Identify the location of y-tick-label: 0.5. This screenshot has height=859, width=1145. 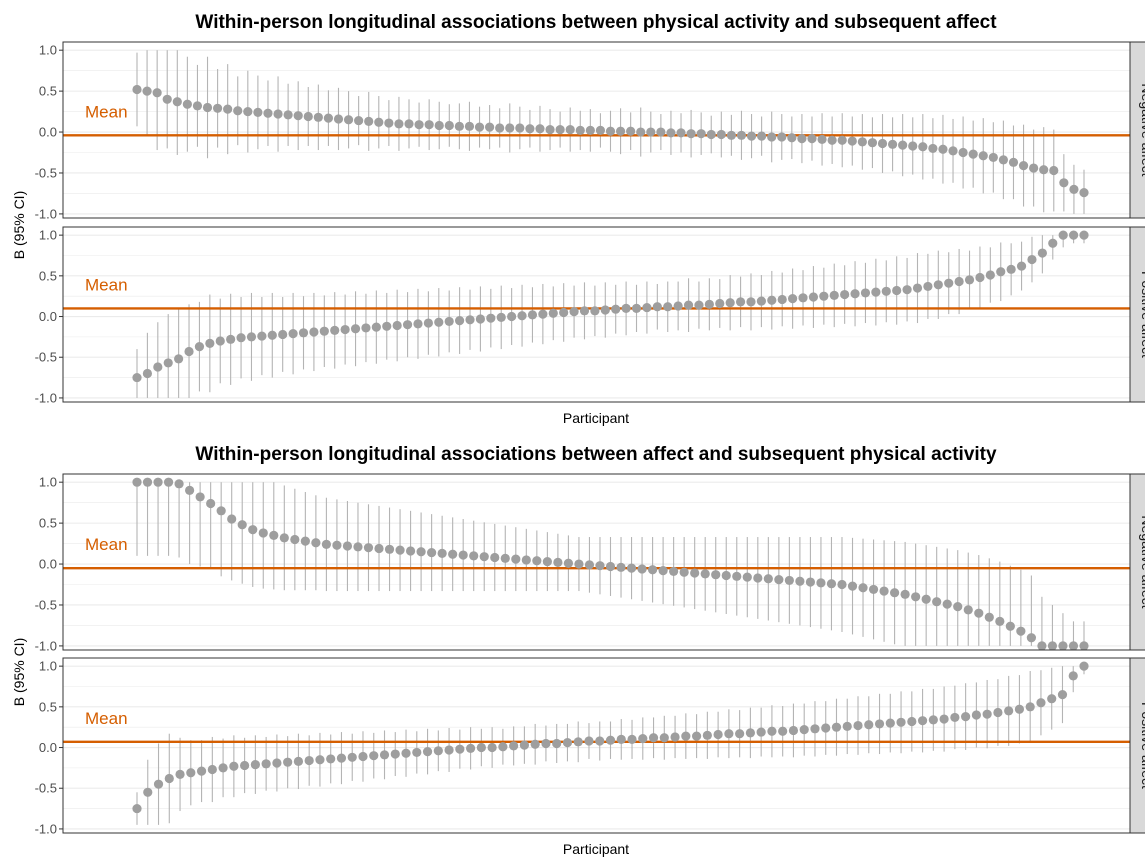
(48, 275).